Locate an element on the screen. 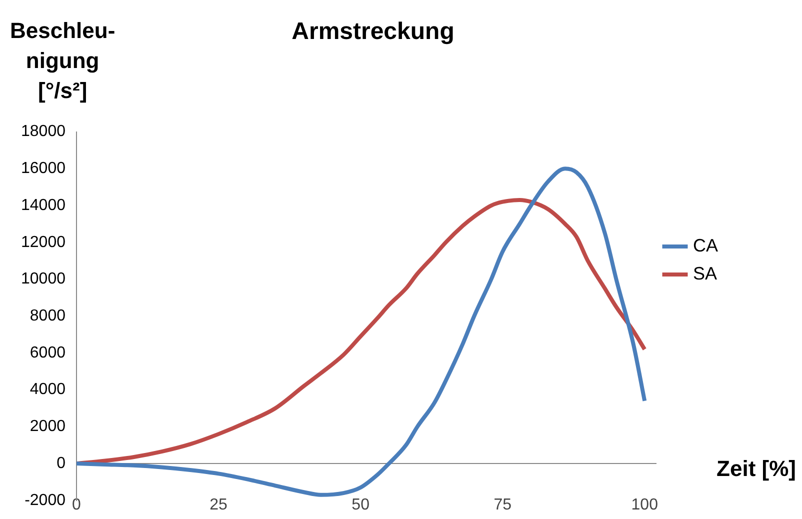  y-tick-label: -2000 is located at coordinates (45, 500).